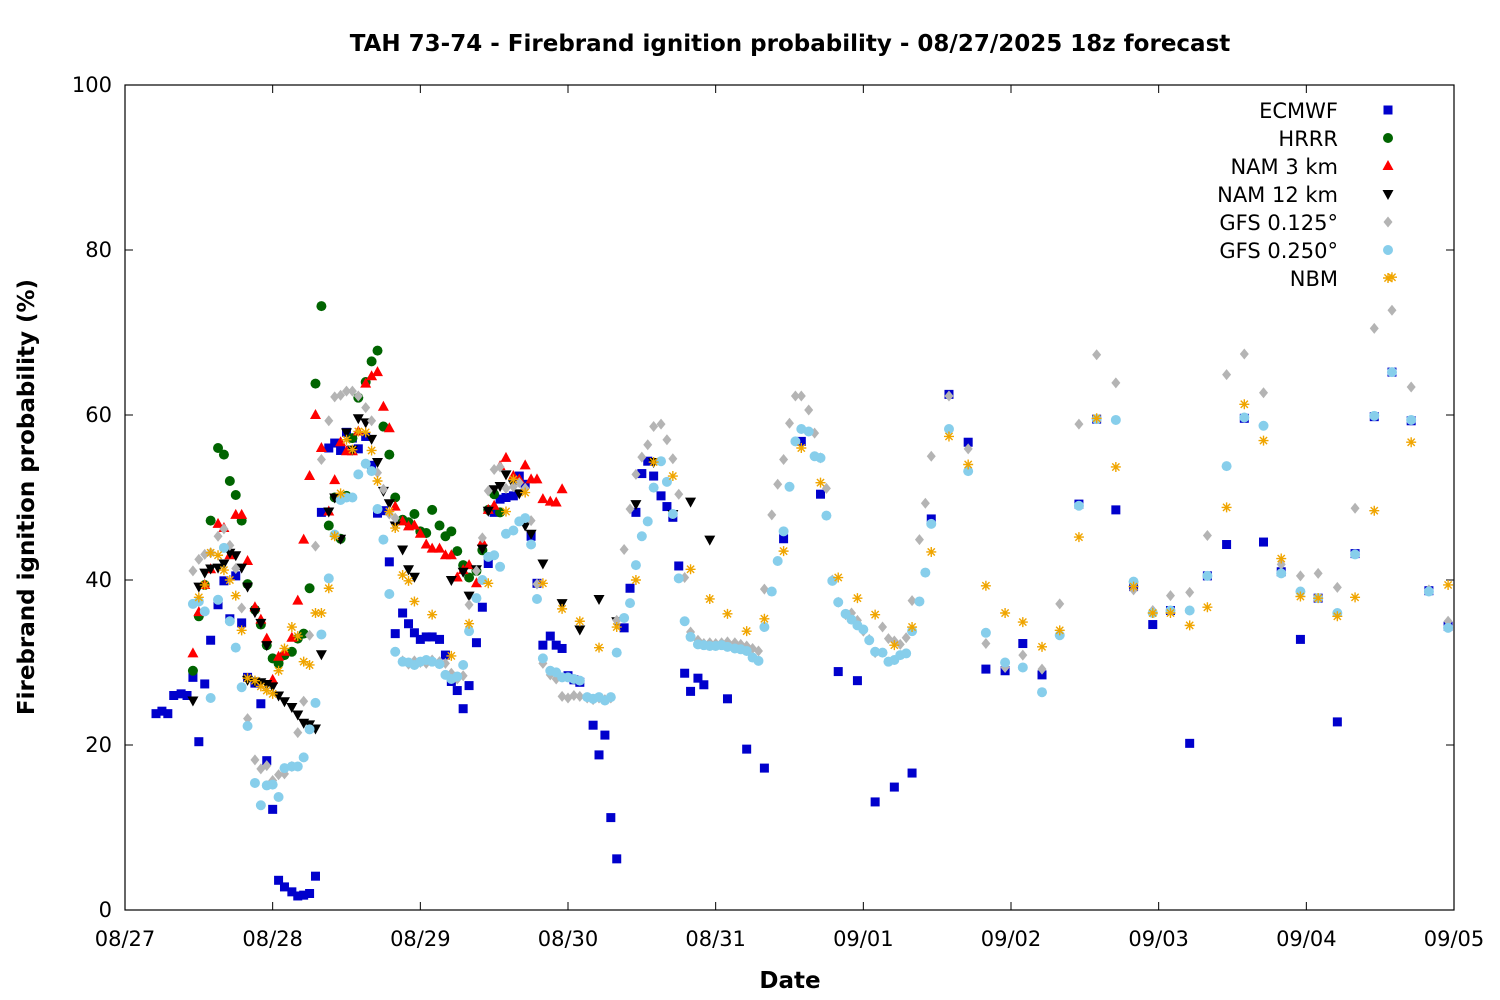  Describe the element at coordinates (98, 415) in the screenshot. I see `y-tick-label: 60` at that location.